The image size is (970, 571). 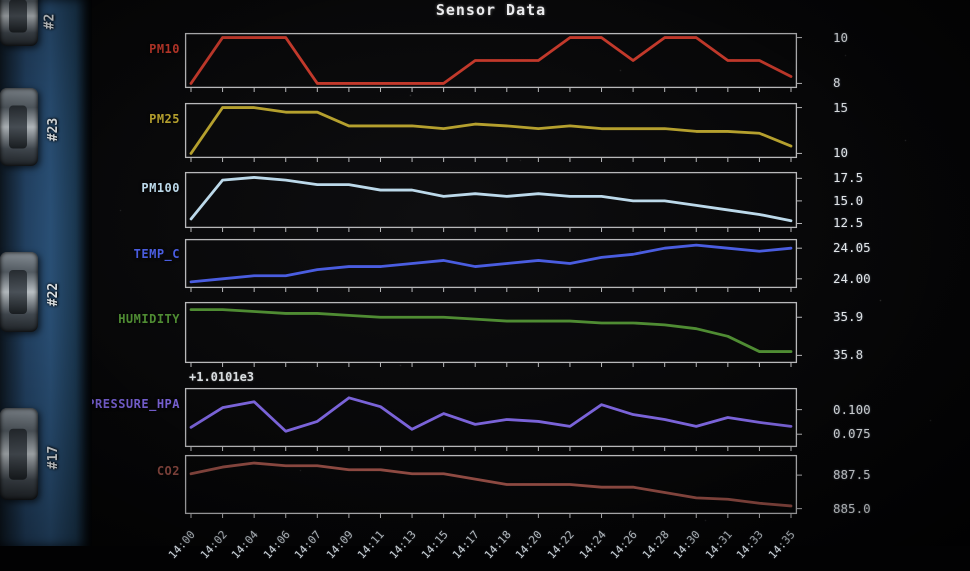 I want to click on y-tick-label: 24.00, so click(x=852, y=278).